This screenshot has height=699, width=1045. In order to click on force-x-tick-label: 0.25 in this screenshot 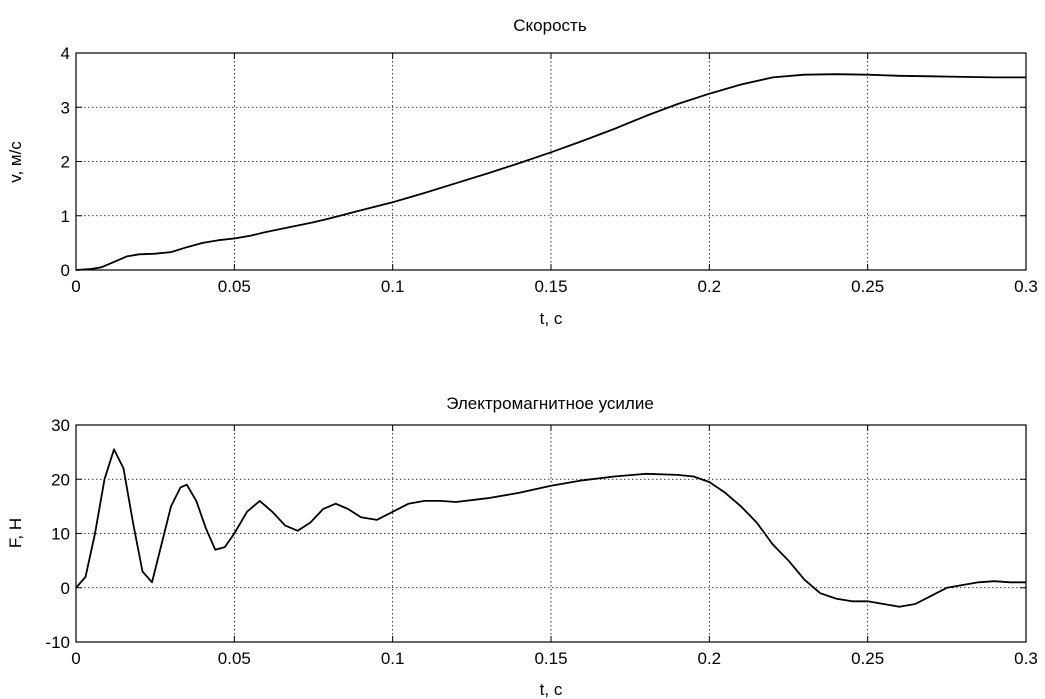, I will do `click(867, 658)`.